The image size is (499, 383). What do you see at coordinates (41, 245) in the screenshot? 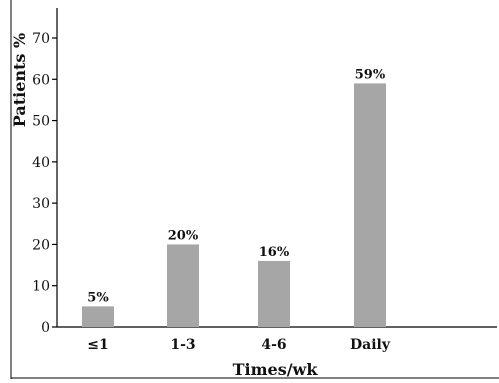
I see `y-tick-label: 20` at bounding box center [41, 245].